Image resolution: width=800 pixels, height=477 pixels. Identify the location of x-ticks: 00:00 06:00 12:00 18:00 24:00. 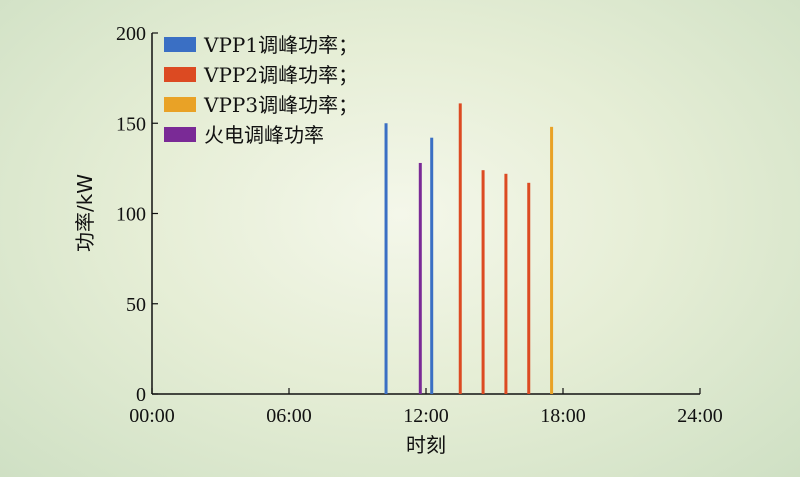
(426, 407).